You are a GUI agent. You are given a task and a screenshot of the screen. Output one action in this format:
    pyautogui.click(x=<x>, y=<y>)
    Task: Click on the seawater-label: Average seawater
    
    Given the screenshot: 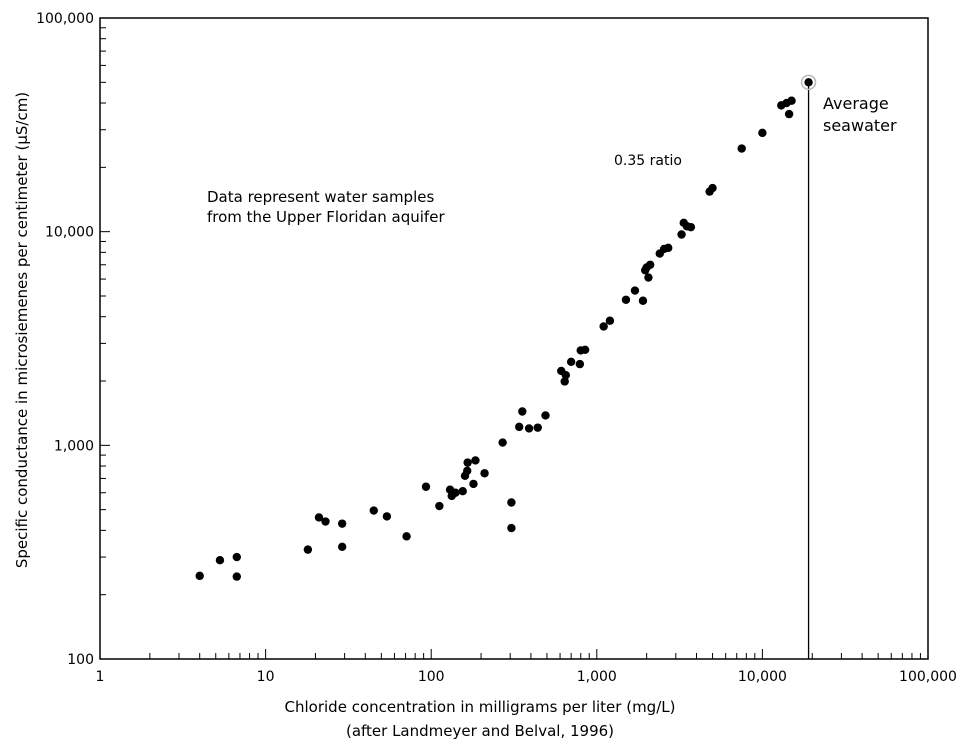 What is the action you would take?
    pyautogui.click(x=860, y=115)
    